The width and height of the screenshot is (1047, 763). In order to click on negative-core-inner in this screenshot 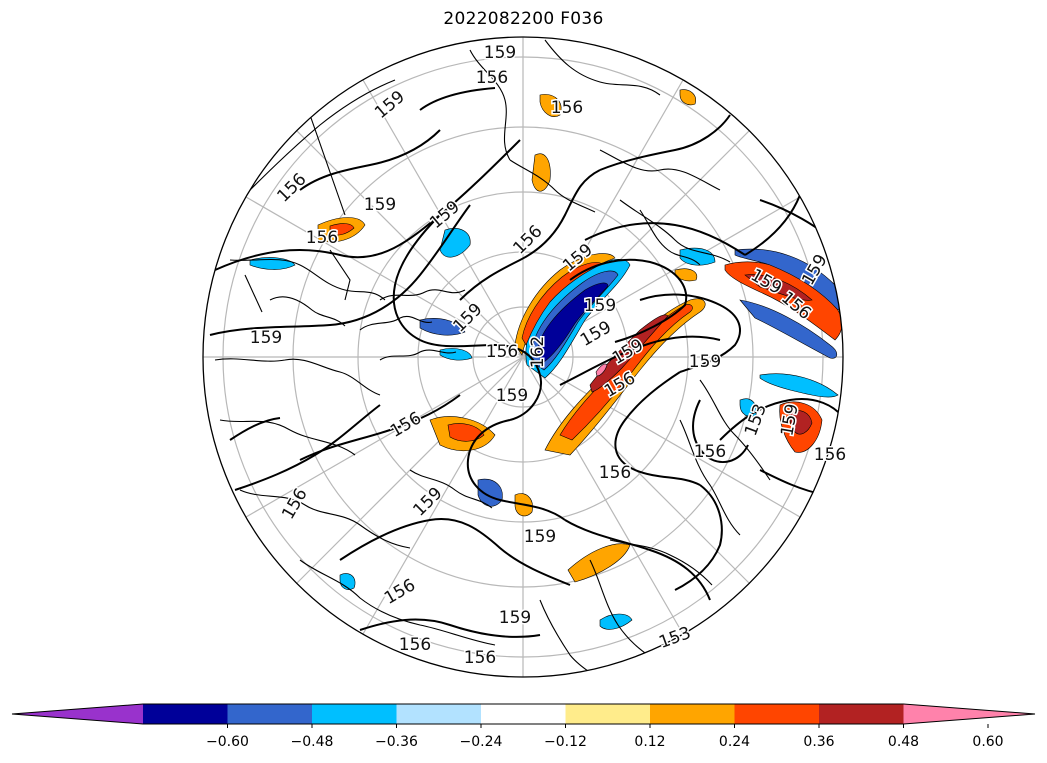, I will do `click(573, 322)`.